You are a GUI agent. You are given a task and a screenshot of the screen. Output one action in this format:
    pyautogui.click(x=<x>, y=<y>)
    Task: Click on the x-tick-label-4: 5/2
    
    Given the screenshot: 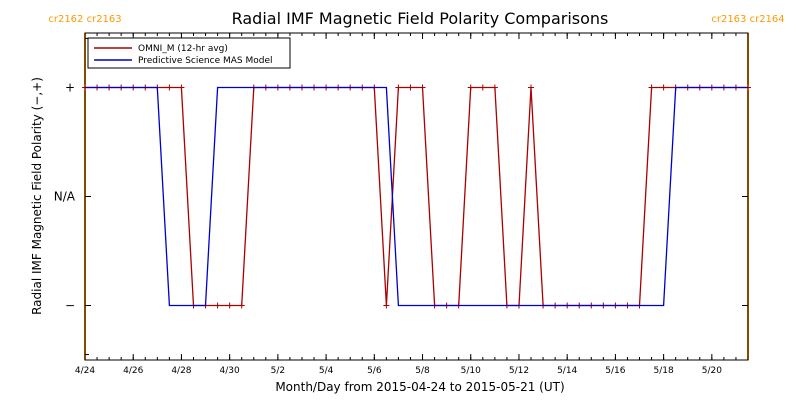 What is the action you would take?
    pyautogui.click(x=278, y=371)
    